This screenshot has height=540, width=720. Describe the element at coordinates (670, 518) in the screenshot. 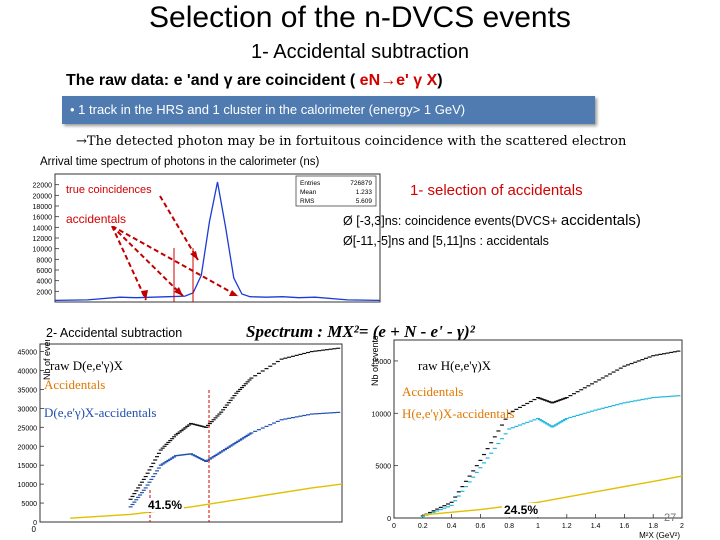

I see `page-number: 27` at that location.